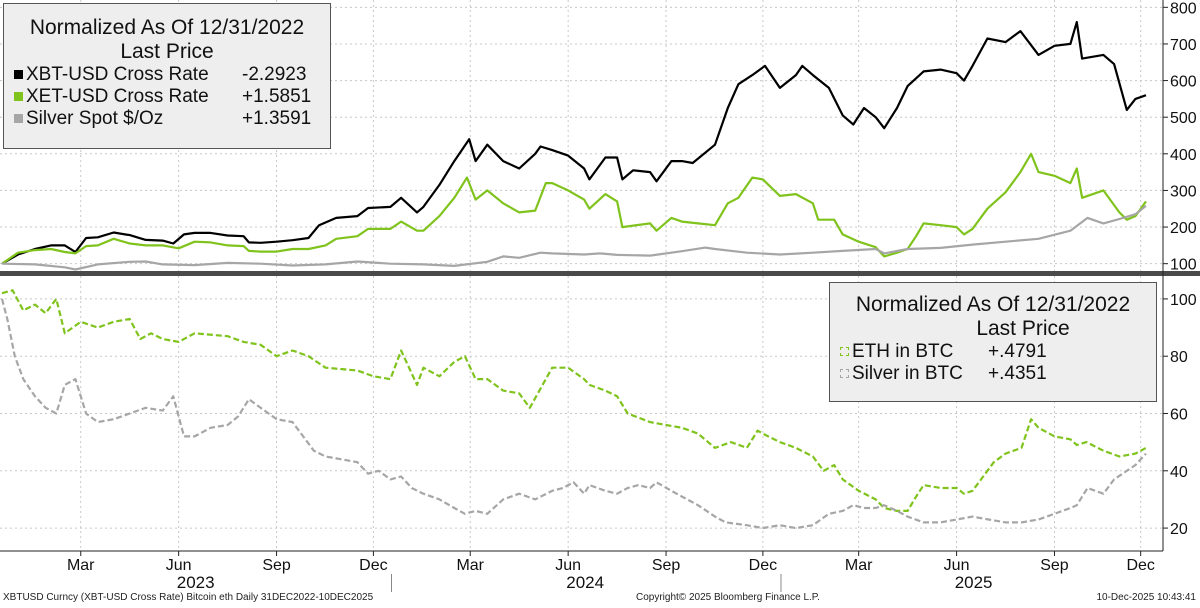  Describe the element at coordinates (117, 74) in the screenshot. I see `legend-label-xbt: XBT-USD Cross Rate` at that location.